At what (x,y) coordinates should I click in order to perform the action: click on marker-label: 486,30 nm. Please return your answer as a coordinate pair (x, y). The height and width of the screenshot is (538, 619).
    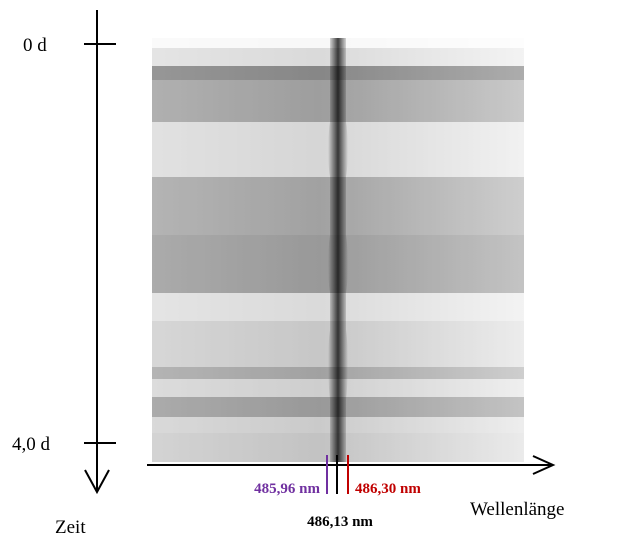
    Looking at the image, I should click on (388, 489).